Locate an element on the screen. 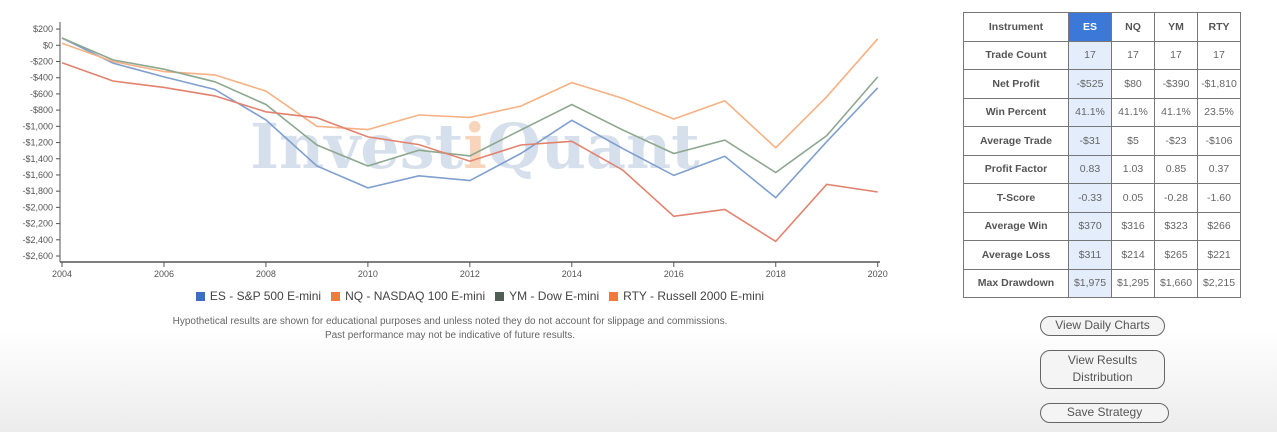  cell-rty: $266 is located at coordinates (1219, 226).